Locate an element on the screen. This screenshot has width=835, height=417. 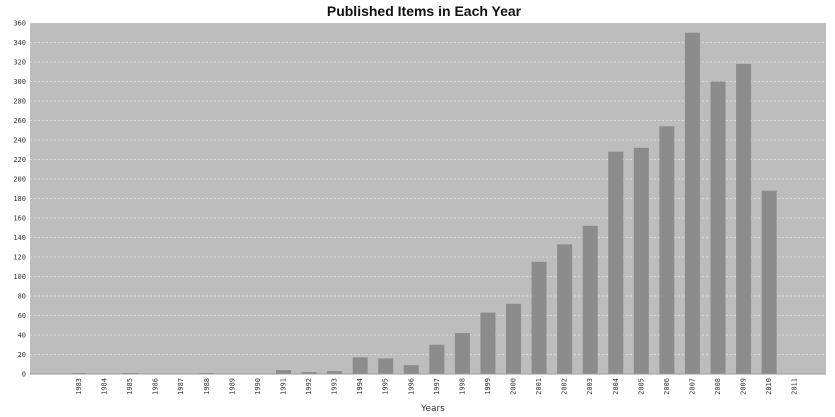
x-tick-label: 2002 is located at coordinates (565, 386).